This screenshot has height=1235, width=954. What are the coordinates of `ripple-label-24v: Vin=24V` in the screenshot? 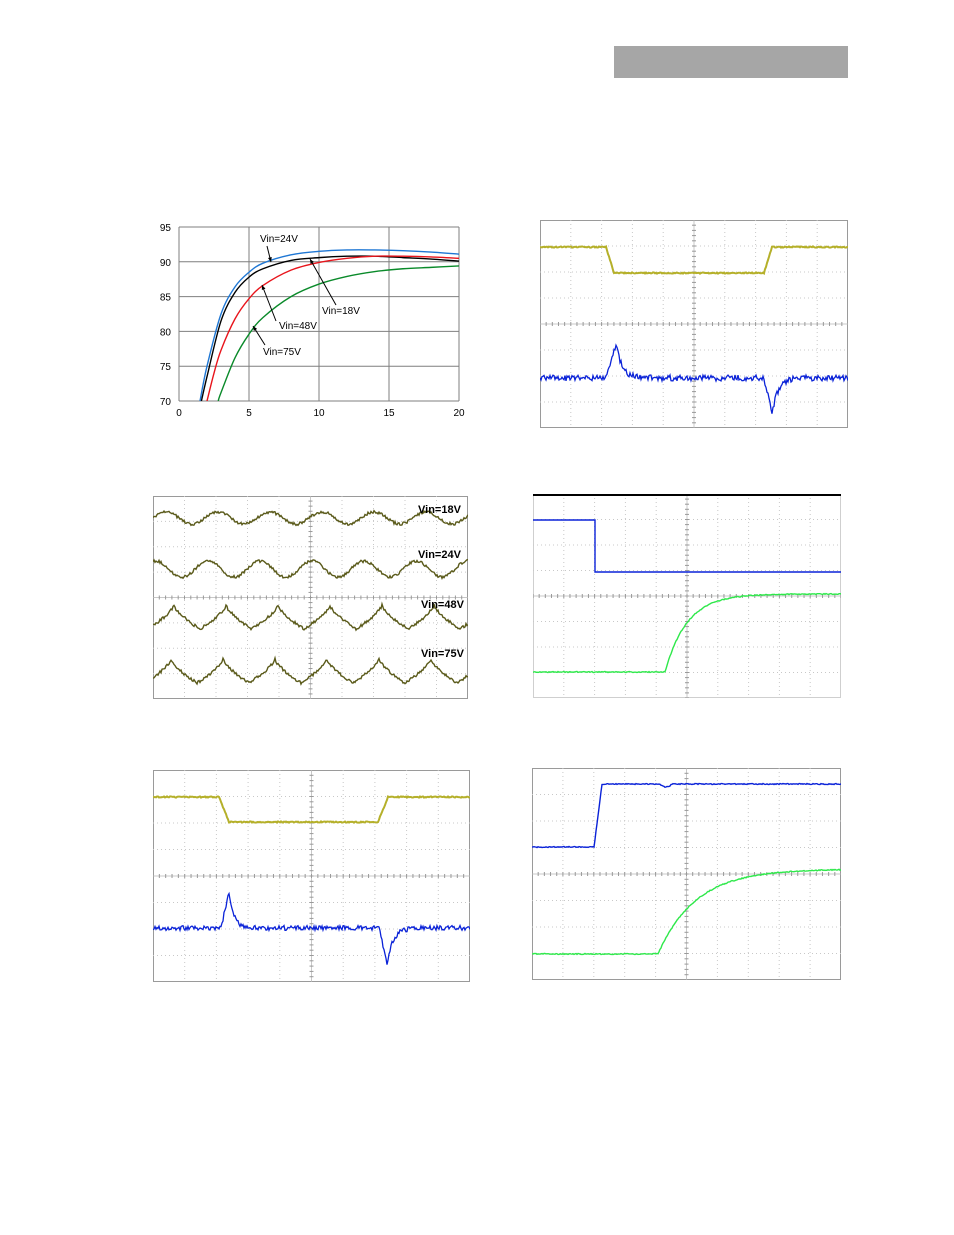 It's located at (440, 555).